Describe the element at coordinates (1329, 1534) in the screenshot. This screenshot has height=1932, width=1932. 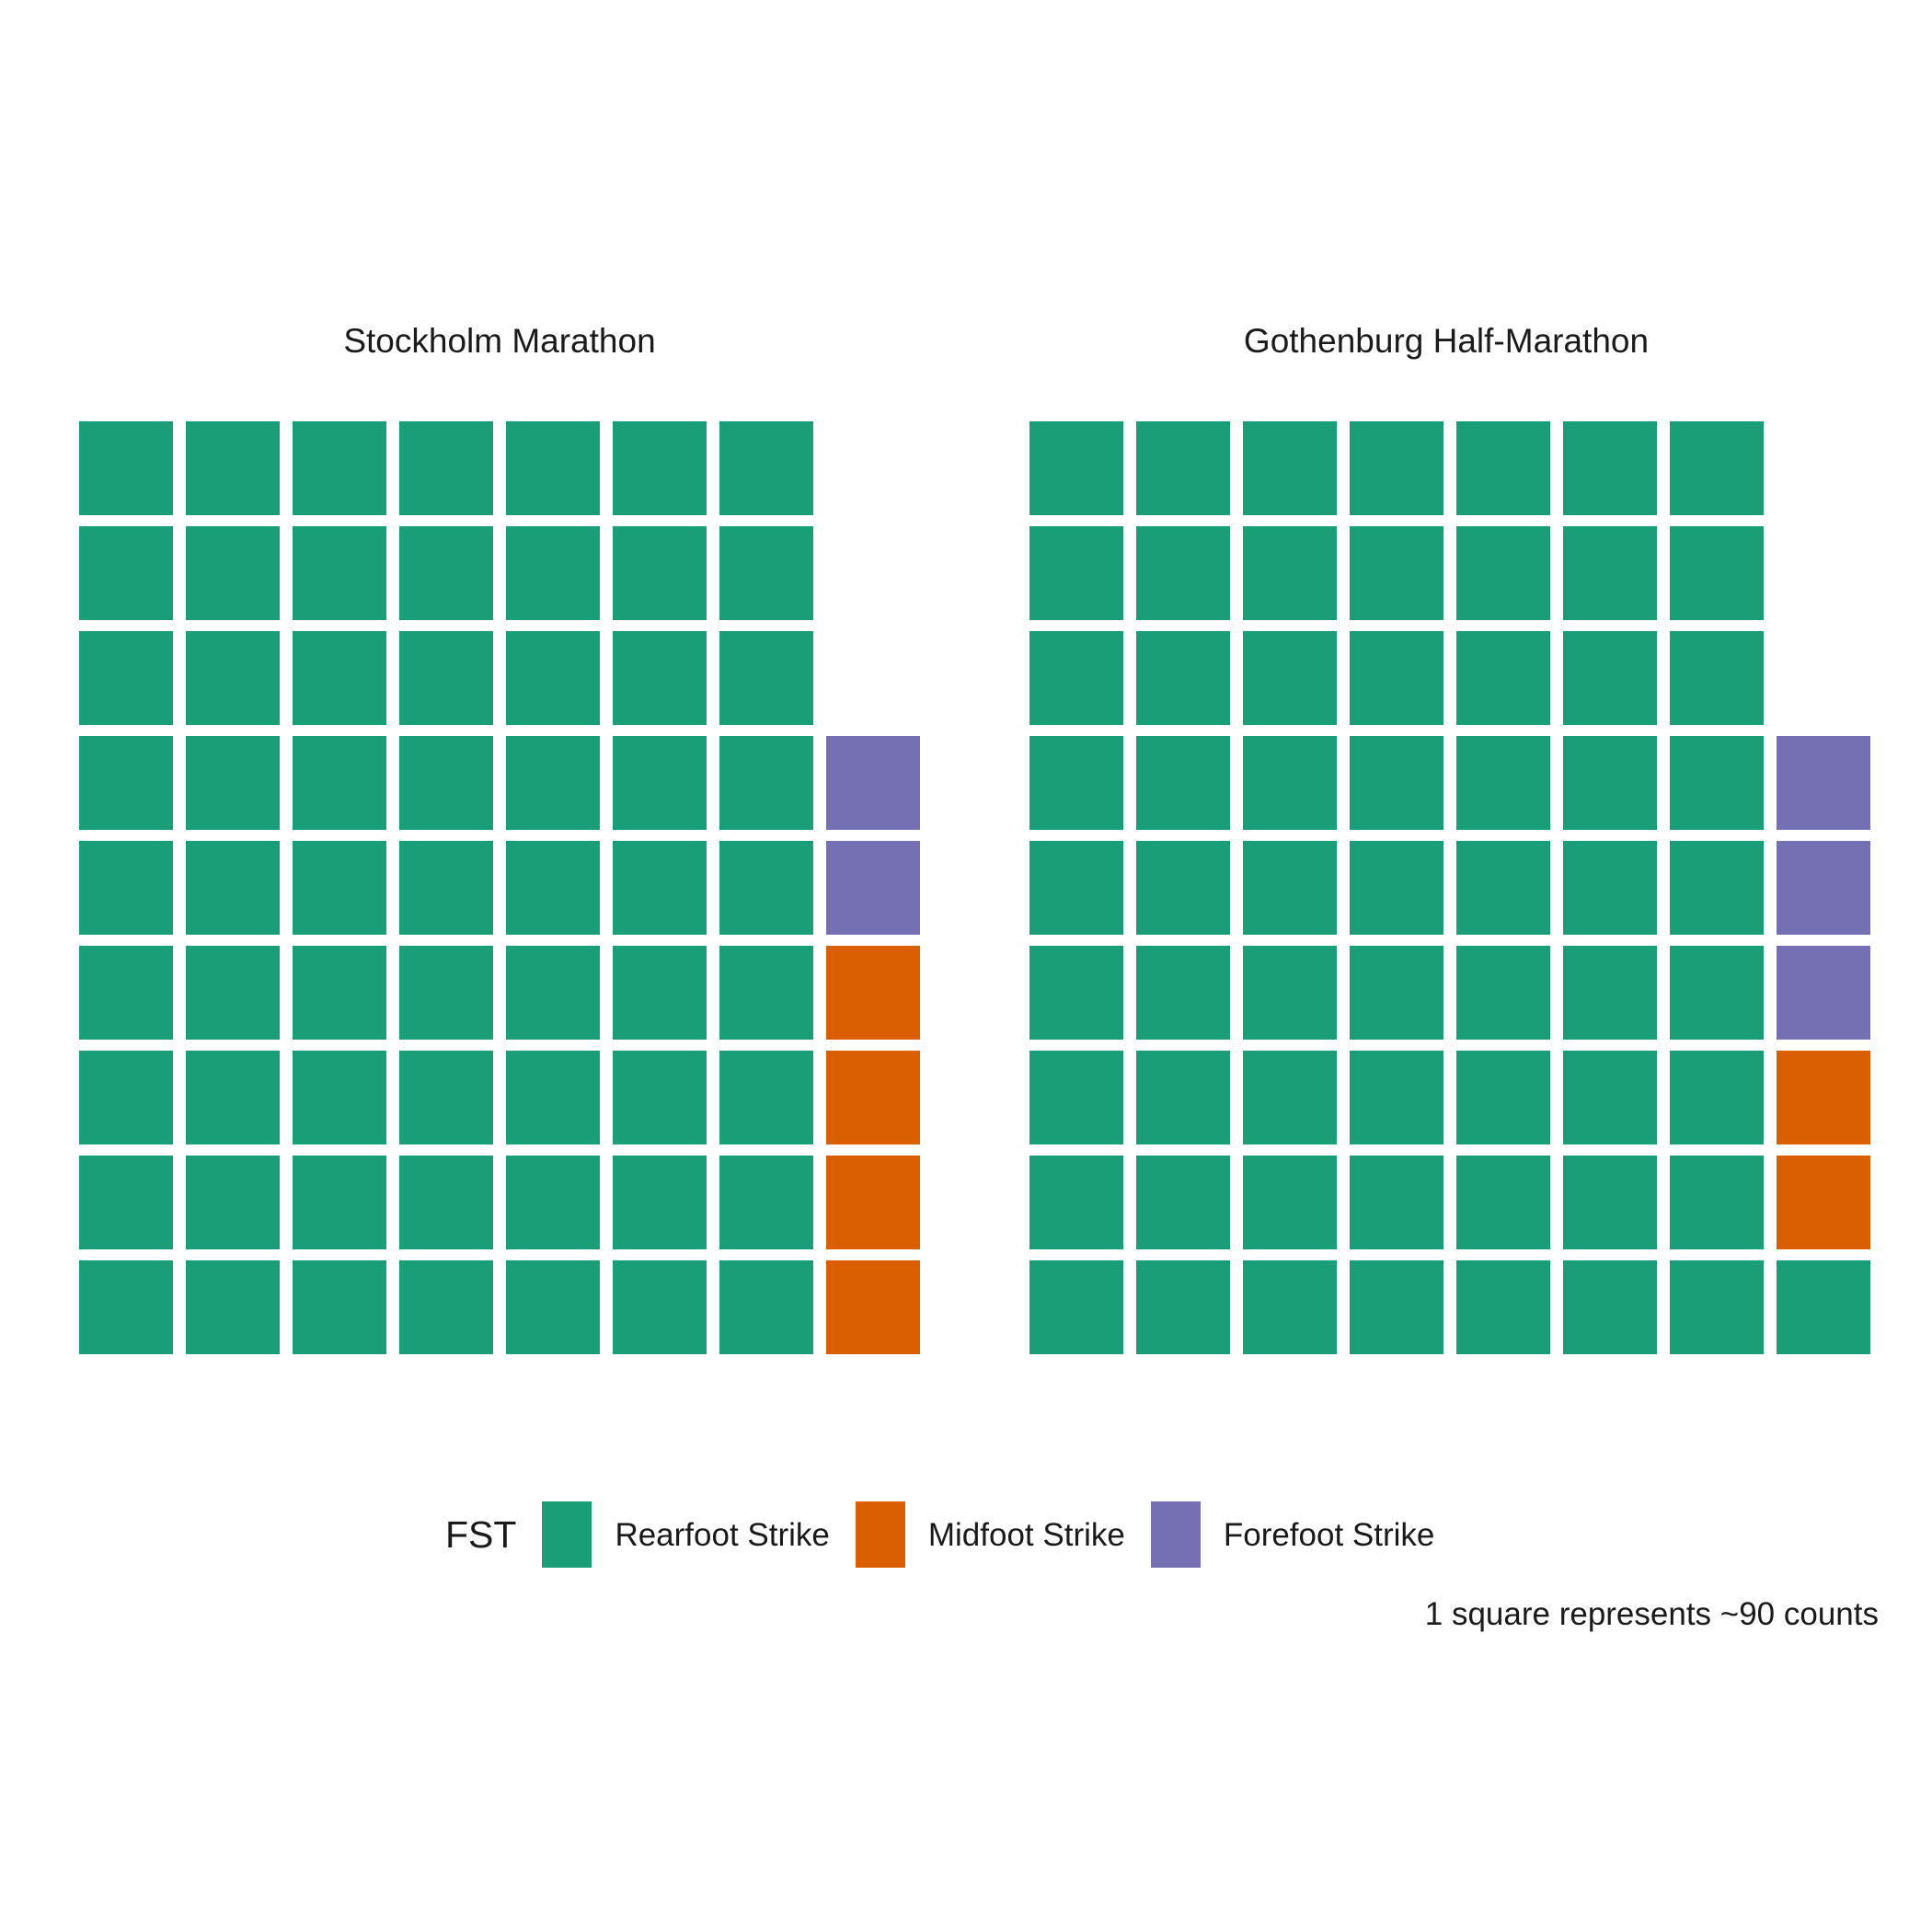
I see `legend-label-forefoot: Forefoot Strike` at that location.